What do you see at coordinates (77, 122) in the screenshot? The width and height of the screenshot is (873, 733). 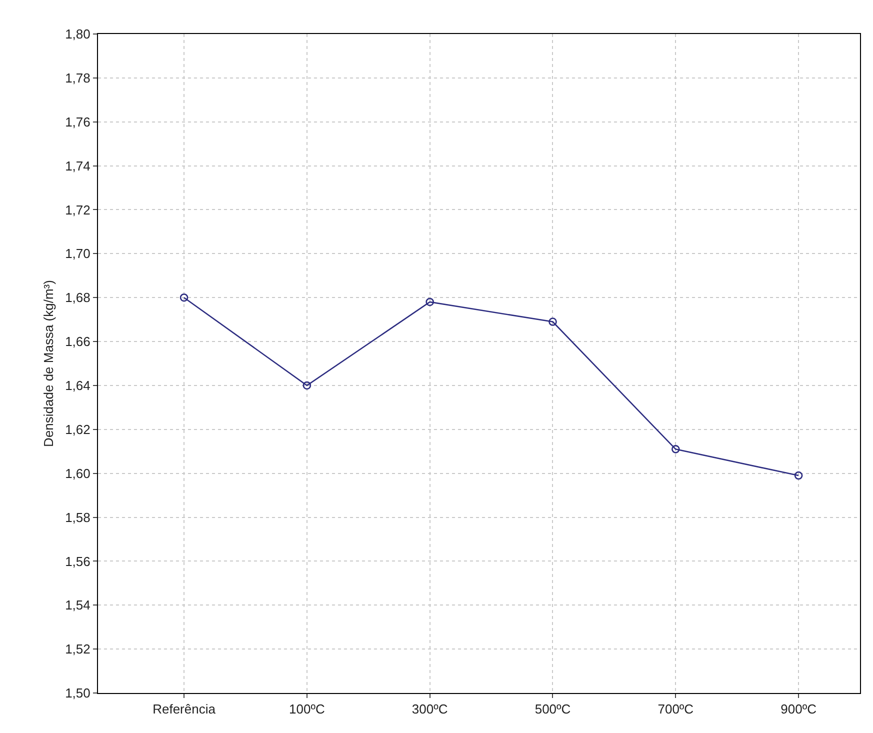 I see `y-tick-label: 1,76` at bounding box center [77, 122].